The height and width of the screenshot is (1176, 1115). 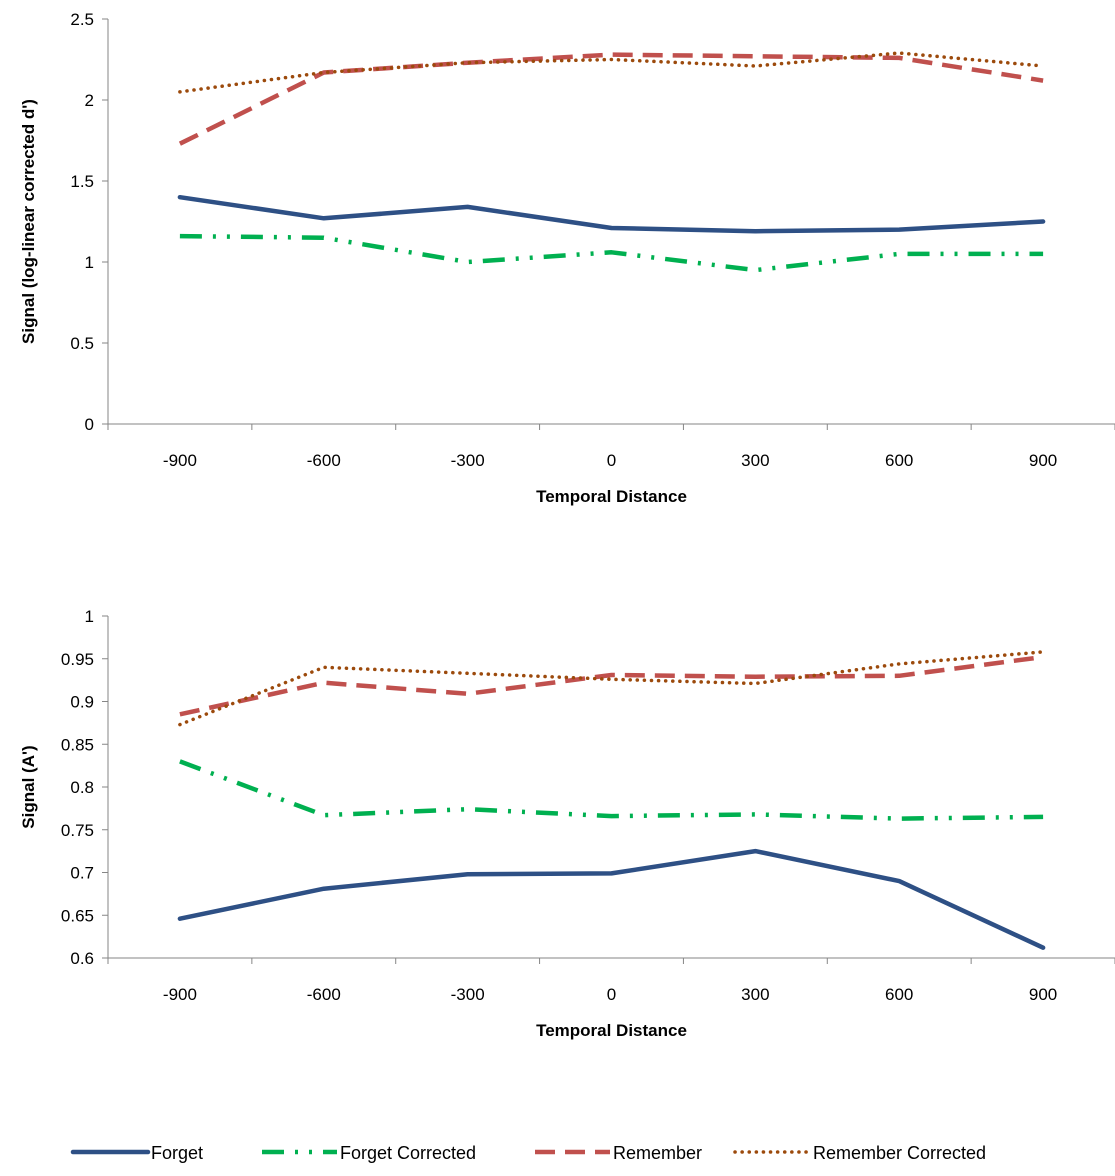 I want to click on legend-label-forget: Forget, so click(x=177, y=1153).